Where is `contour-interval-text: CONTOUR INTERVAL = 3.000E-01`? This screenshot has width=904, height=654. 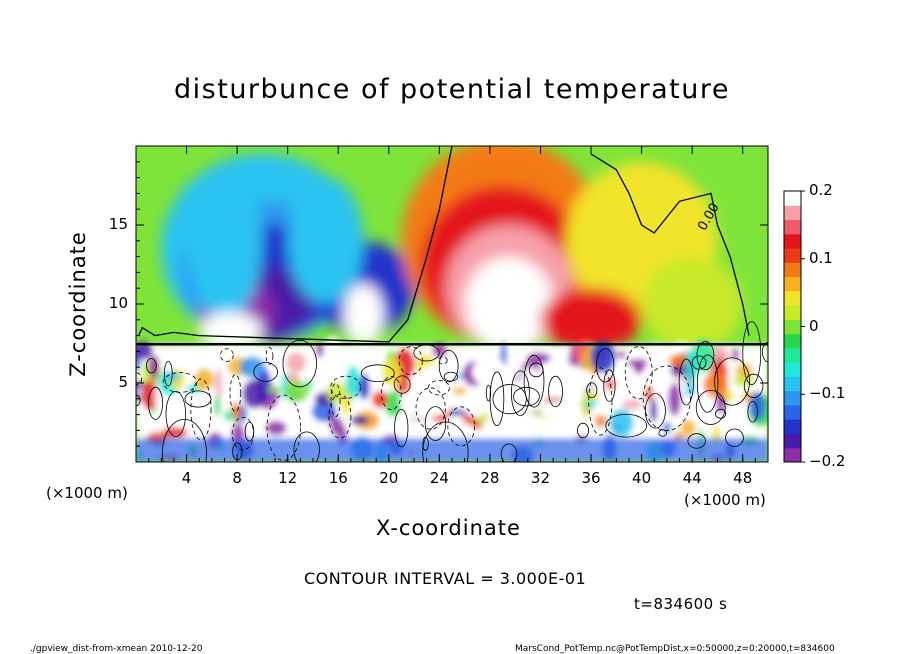
contour-interval-text: CONTOUR INTERVAL = 3.000E-01 is located at coordinates (445, 578).